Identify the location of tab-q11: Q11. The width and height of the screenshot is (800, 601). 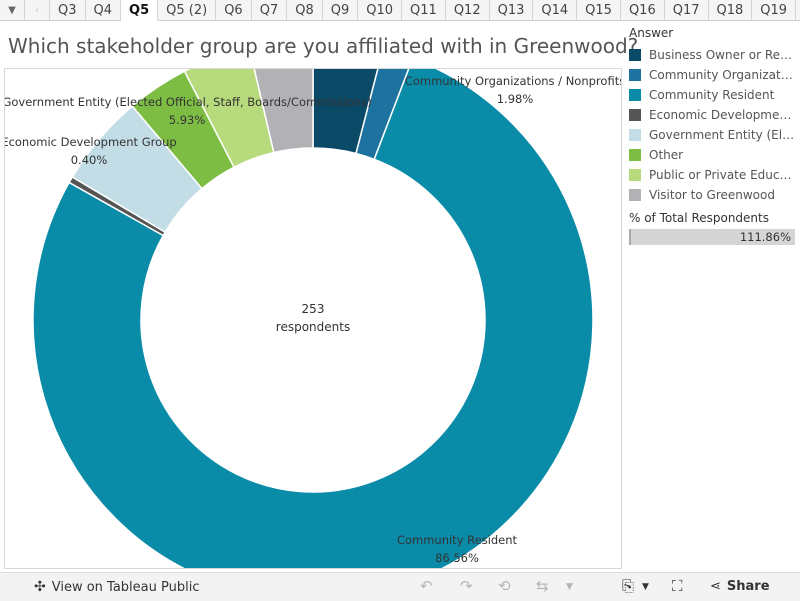
(424, 10).